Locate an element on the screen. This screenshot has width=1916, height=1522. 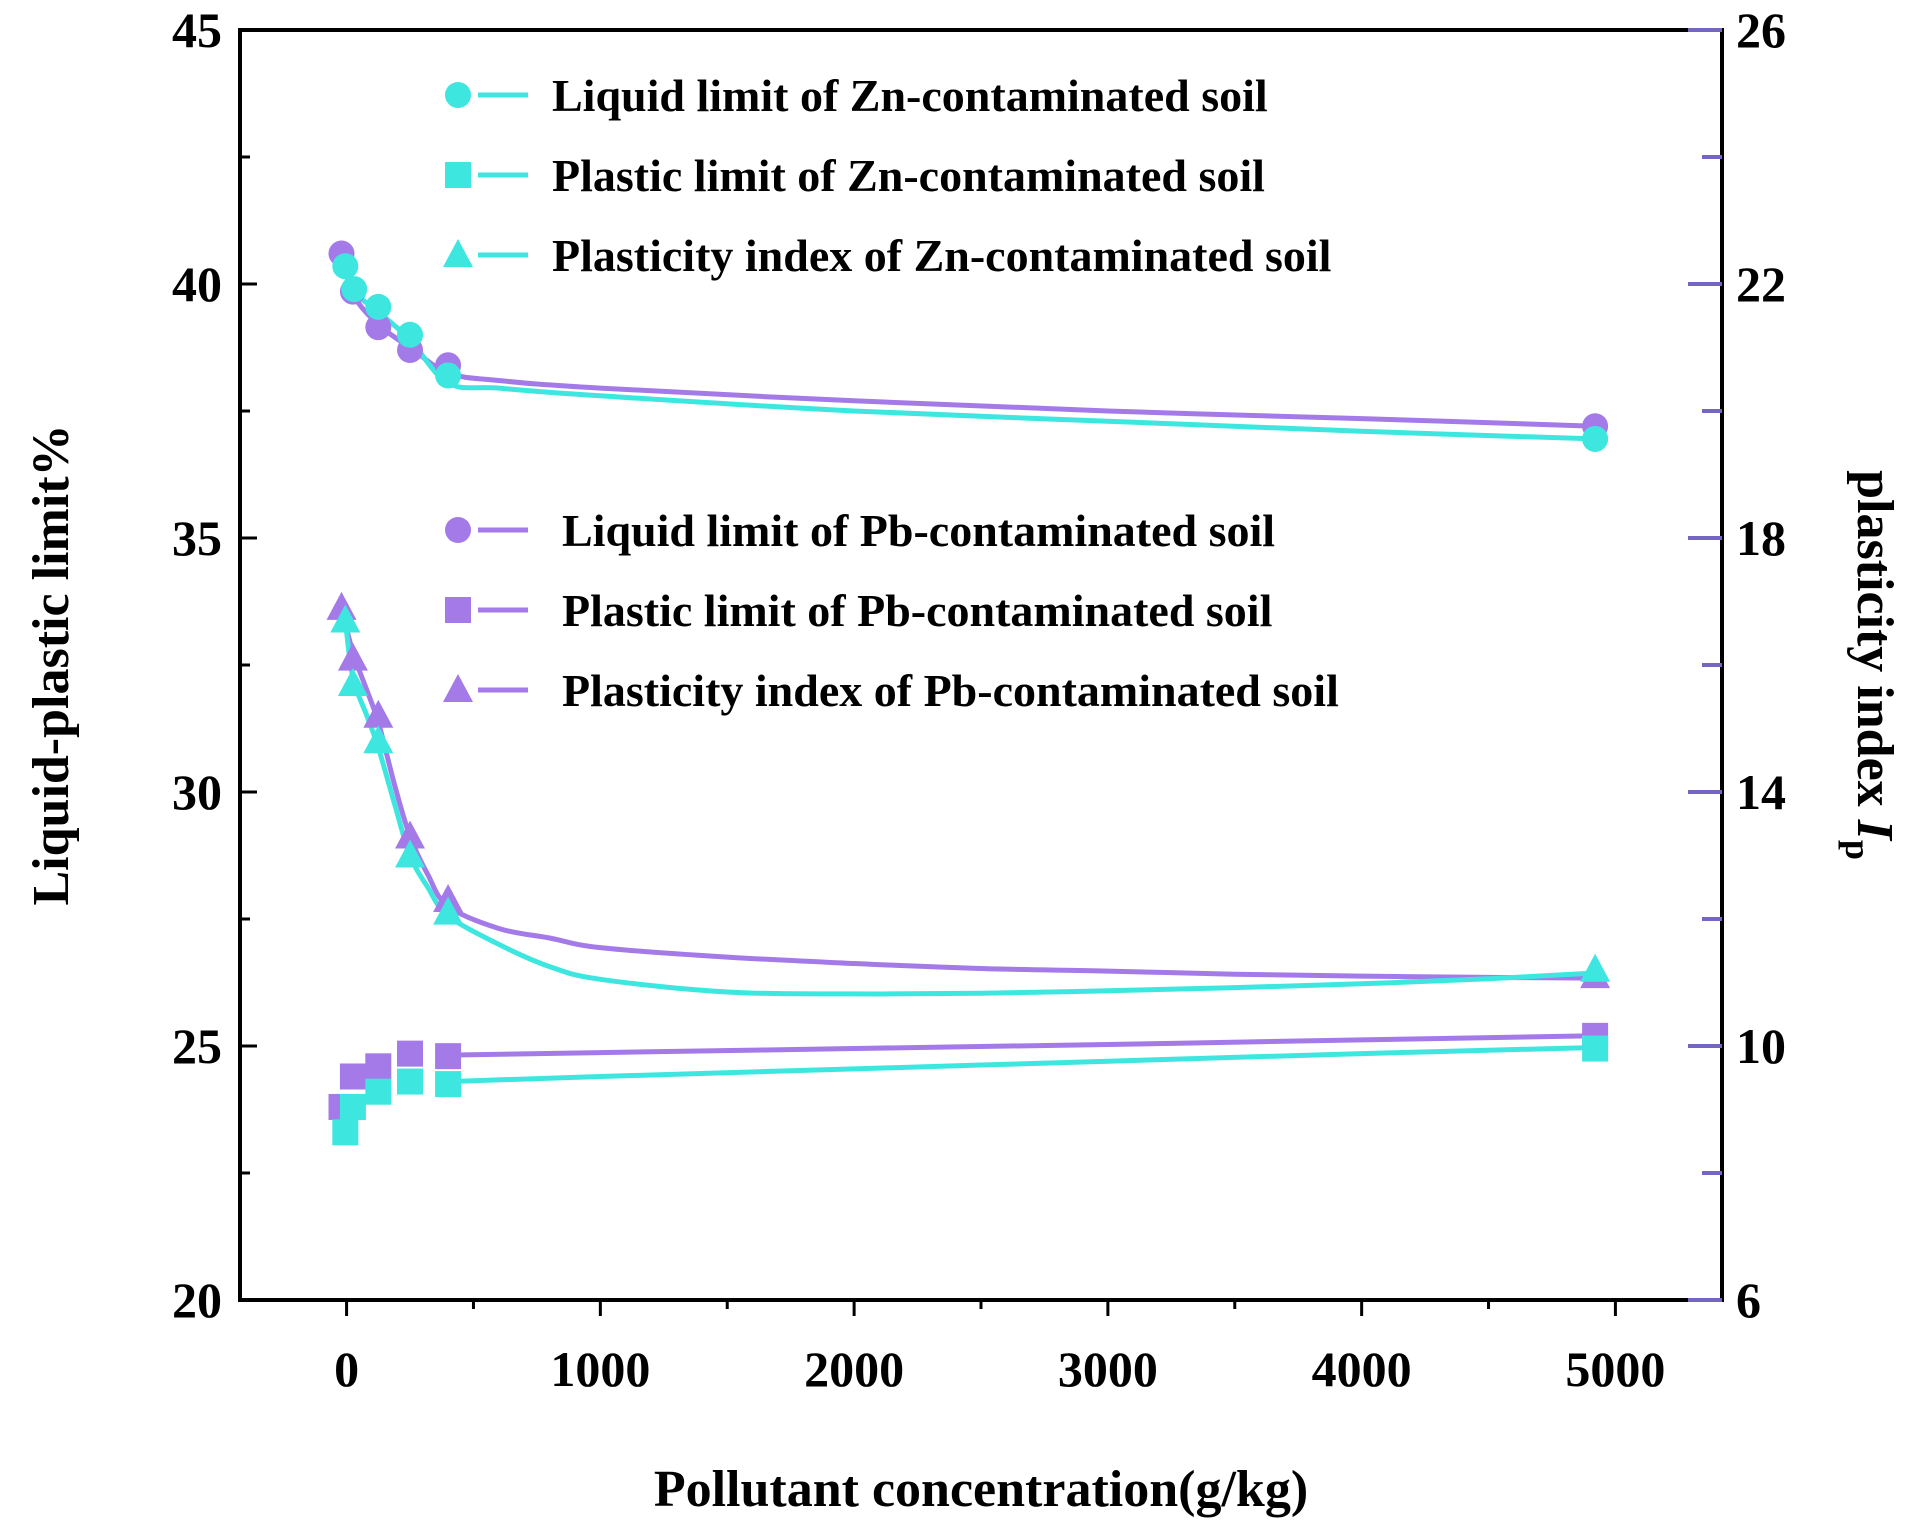
x-tick-label: 3000 is located at coordinates (1108, 1369).